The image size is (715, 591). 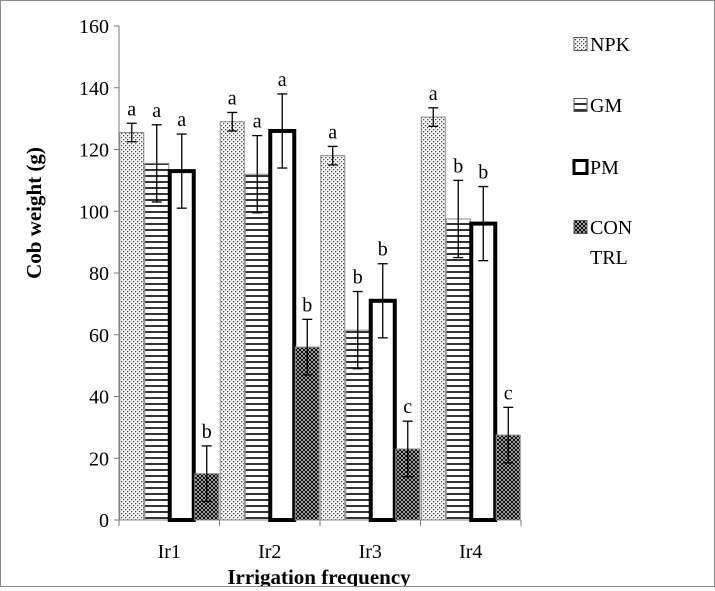 What do you see at coordinates (169, 552) in the screenshot?
I see `x-tick-label: Ir1` at bounding box center [169, 552].